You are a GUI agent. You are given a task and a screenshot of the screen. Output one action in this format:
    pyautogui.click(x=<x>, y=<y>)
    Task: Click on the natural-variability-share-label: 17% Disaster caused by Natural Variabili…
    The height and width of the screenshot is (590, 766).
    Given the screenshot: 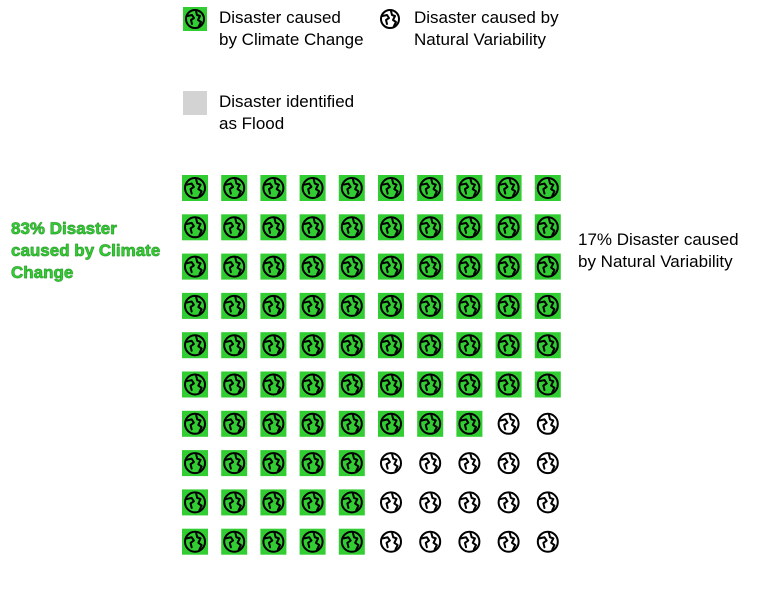 What is the action you would take?
    pyautogui.click(x=658, y=250)
    